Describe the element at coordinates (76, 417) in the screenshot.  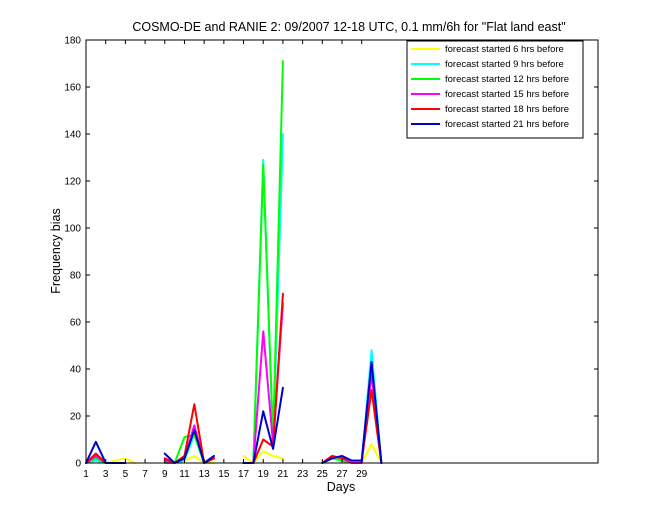
I see `y-tick-label: 20` at that location.